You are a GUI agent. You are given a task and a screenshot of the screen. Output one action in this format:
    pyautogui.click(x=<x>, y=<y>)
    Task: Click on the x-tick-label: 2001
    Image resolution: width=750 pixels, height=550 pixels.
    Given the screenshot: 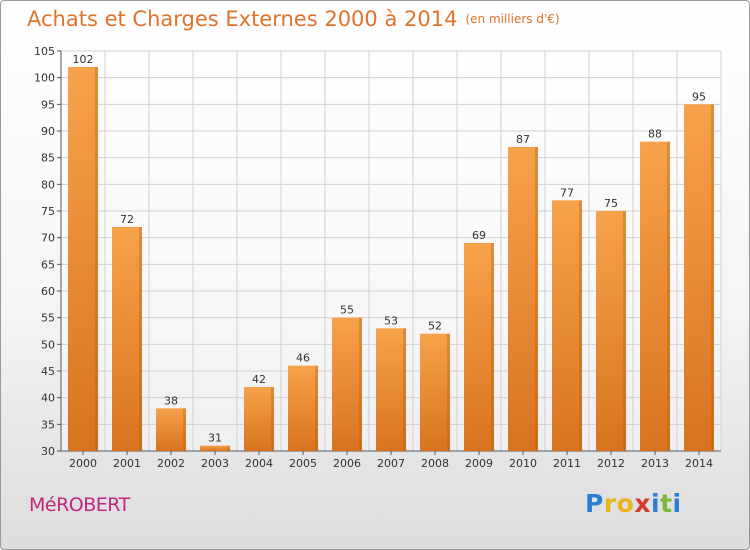 What is the action you would take?
    pyautogui.click(x=127, y=463)
    